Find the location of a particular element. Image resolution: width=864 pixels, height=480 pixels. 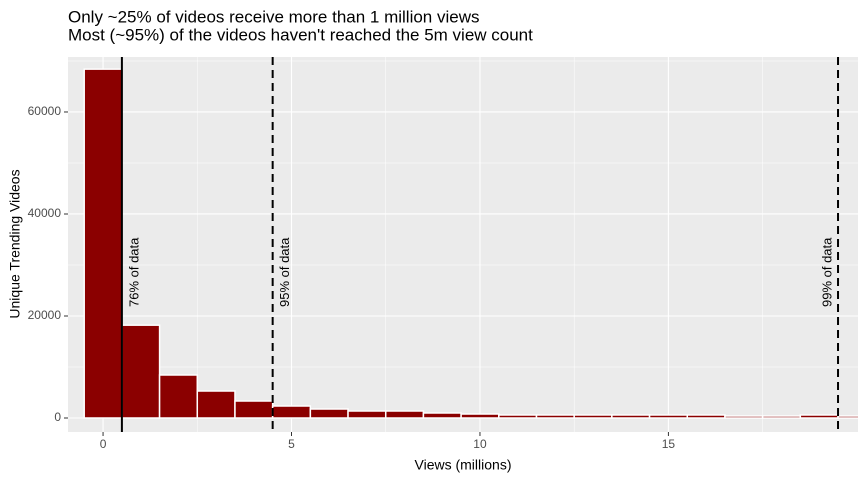

x-tick-label: 5 is located at coordinates (291, 444).